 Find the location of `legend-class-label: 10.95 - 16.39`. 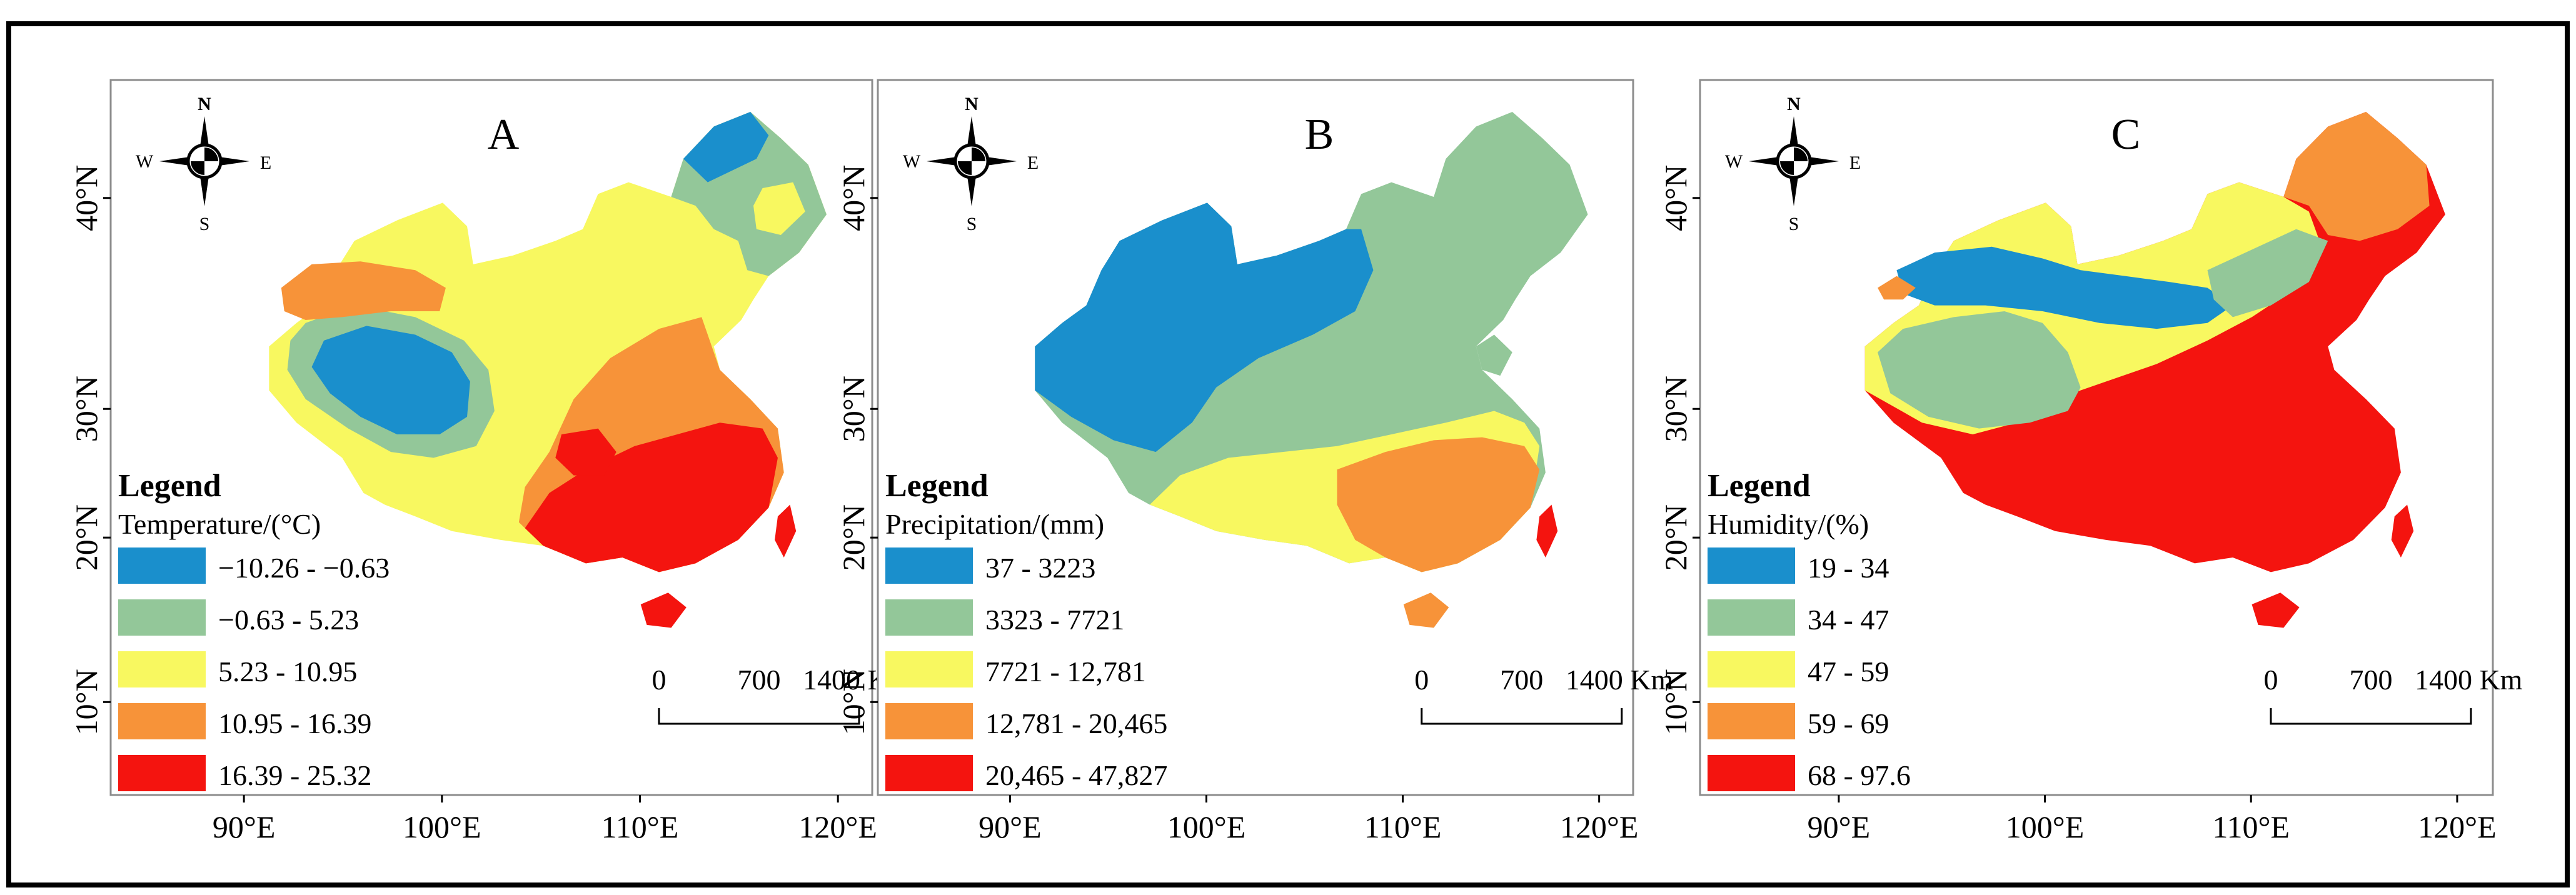

legend-class-label: 10.95 - 16.39 is located at coordinates (294, 724).